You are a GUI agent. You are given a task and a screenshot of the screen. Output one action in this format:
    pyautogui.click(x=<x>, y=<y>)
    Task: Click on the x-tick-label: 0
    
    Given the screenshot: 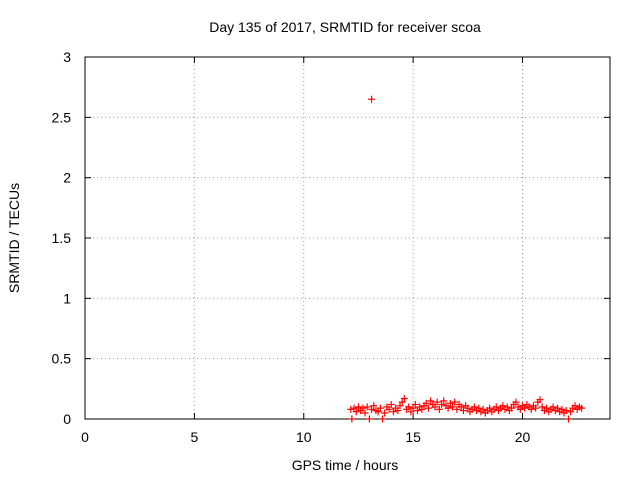 What is the action you would take?
    pyautogui.click(x=85, y=437)
    